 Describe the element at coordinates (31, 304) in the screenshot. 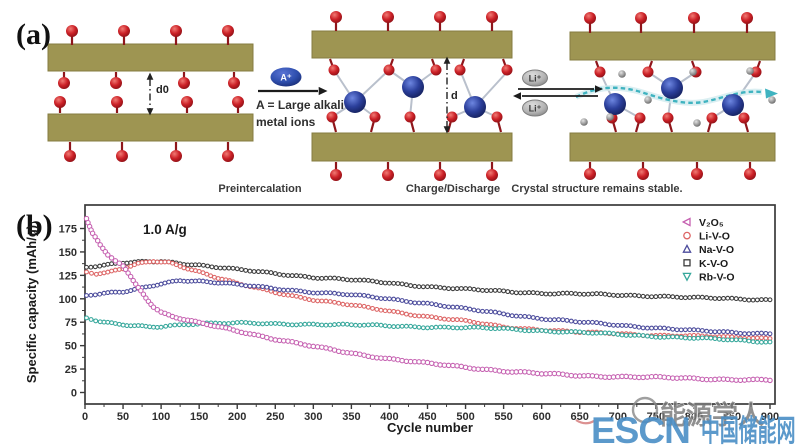

I see `y-axis-title: Specific capacity (mAh/g)` at that location.